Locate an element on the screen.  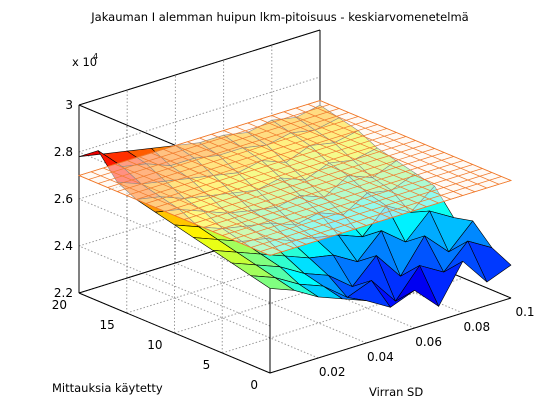
x-tick-label: 0.02 is located at coordinates (332, 372).